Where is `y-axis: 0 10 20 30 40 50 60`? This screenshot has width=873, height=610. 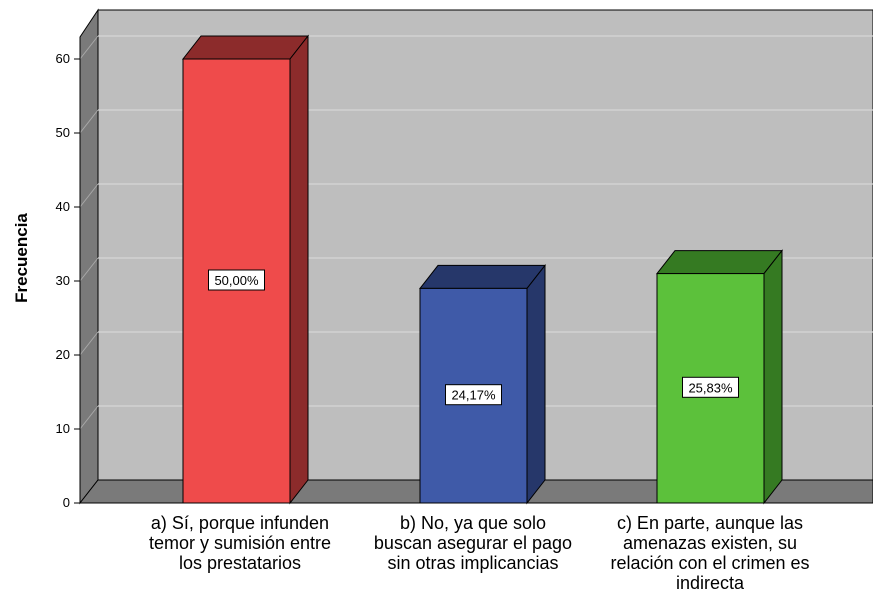 y-axis: 0 10 20 30 40 50 60 is located at coordinates (68, 276).